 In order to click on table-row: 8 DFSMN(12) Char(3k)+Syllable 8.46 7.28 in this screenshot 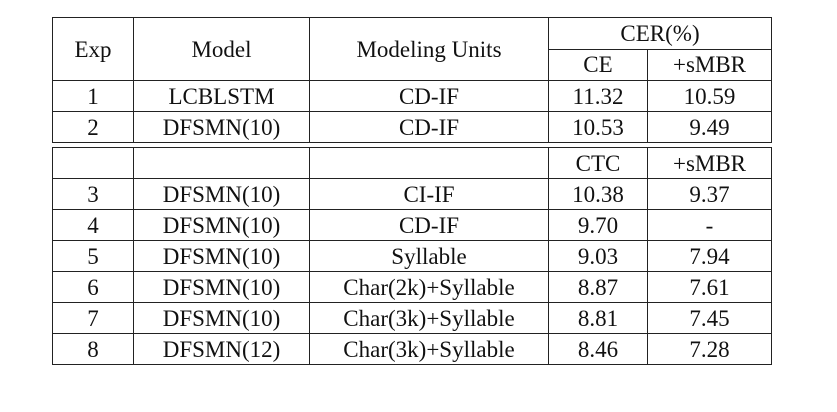, I will do `click(412, 349)`.